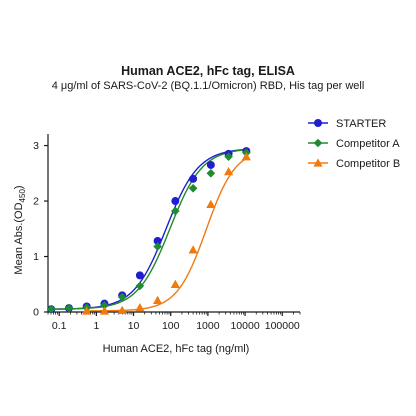  Describe the element at coordinates (208, 71) in the screenshot. I see `chart-title: Human ACE2, hFc tag, ELISA` at that location.